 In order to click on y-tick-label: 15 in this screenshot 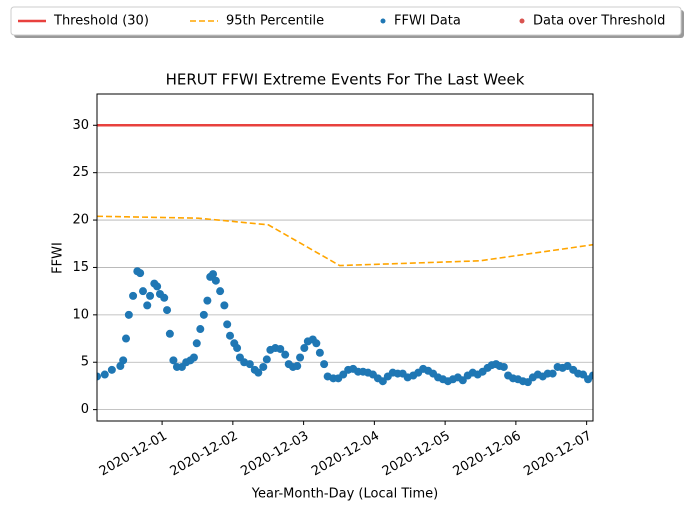, I will do `click(80, 267)`.